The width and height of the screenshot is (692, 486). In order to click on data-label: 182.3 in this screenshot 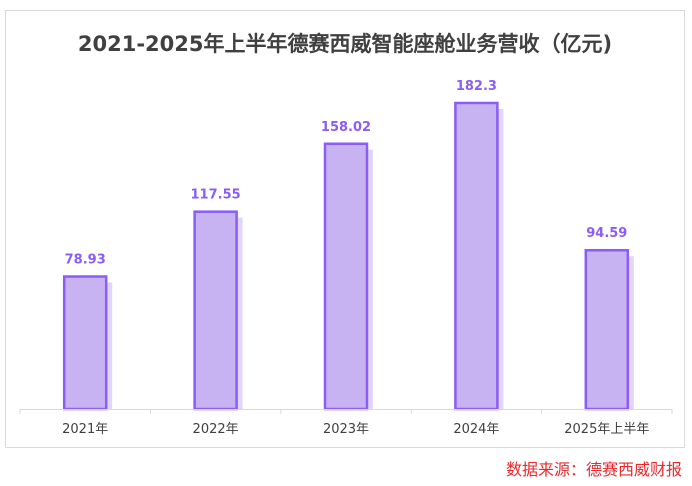, I will do `click(476, 86)`.